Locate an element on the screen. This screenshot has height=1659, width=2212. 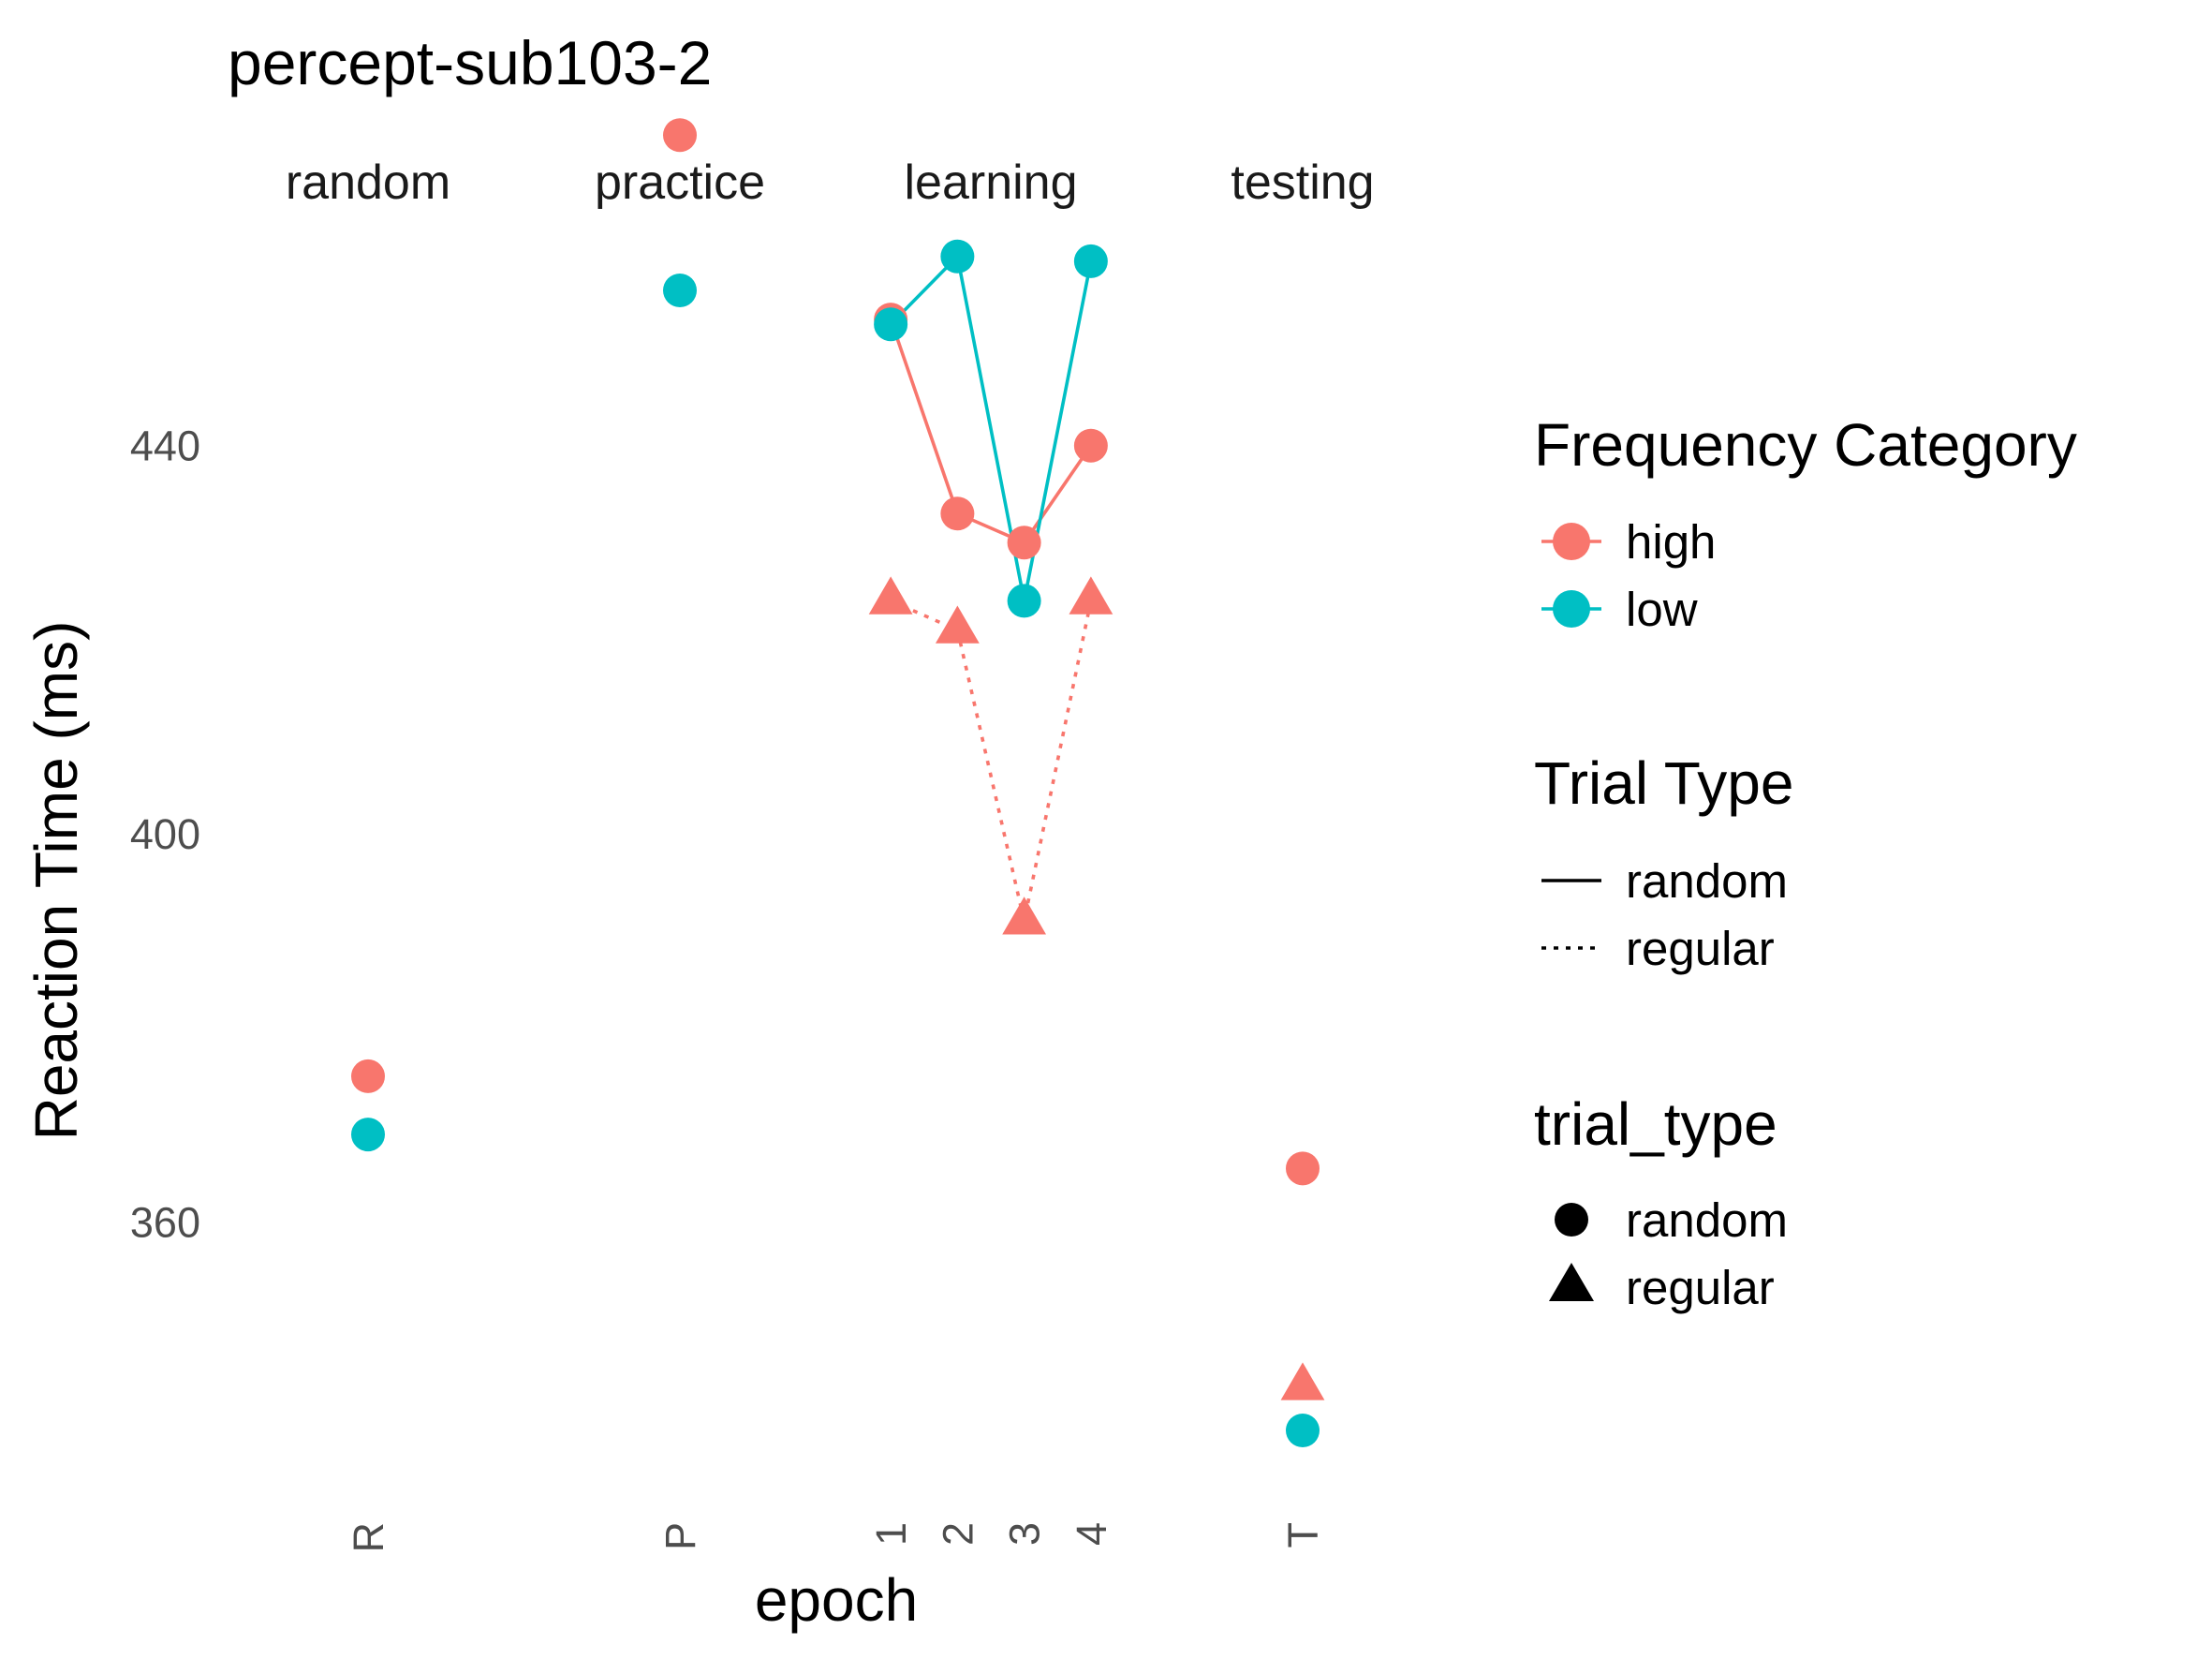
facet-label-learning: learning is located at coordinates (991, 183).